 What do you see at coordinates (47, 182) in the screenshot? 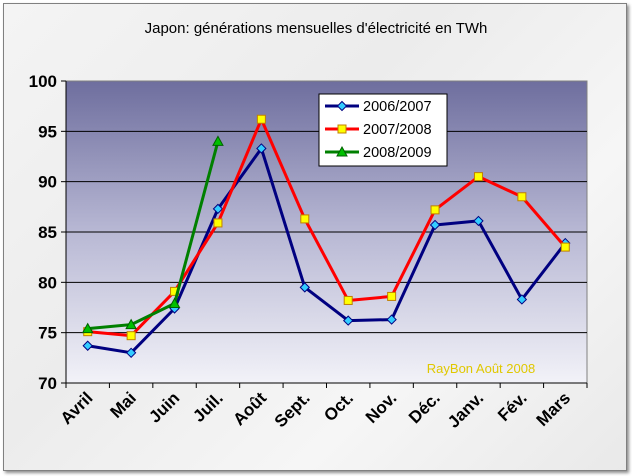
I see `y-tick-label-90: 90` at bounding box center [47, 182].